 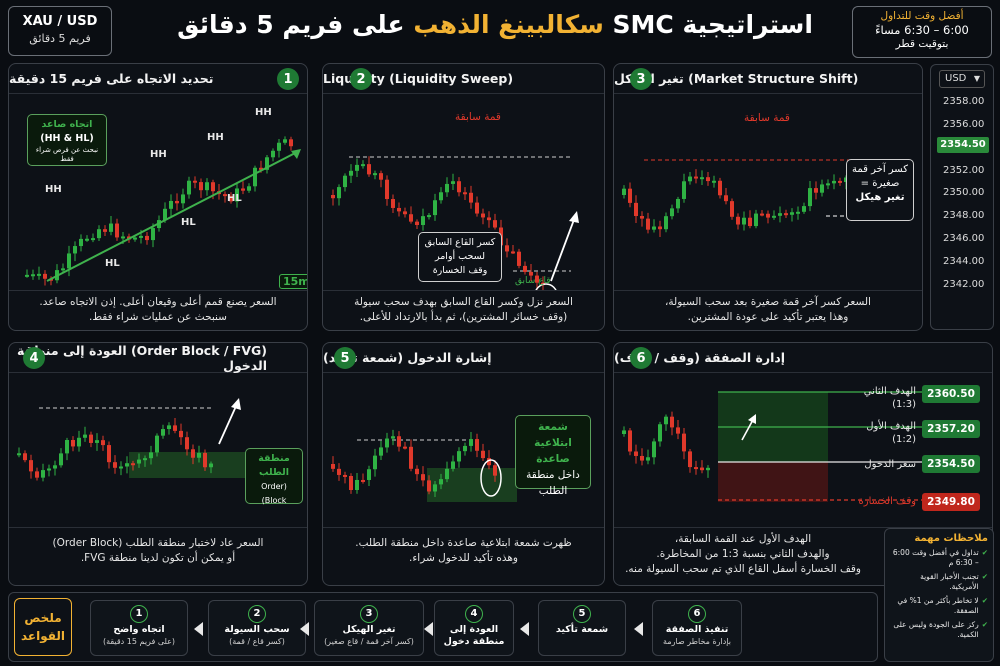 I want to click on step-number: 6, so click(x=697, y=614).